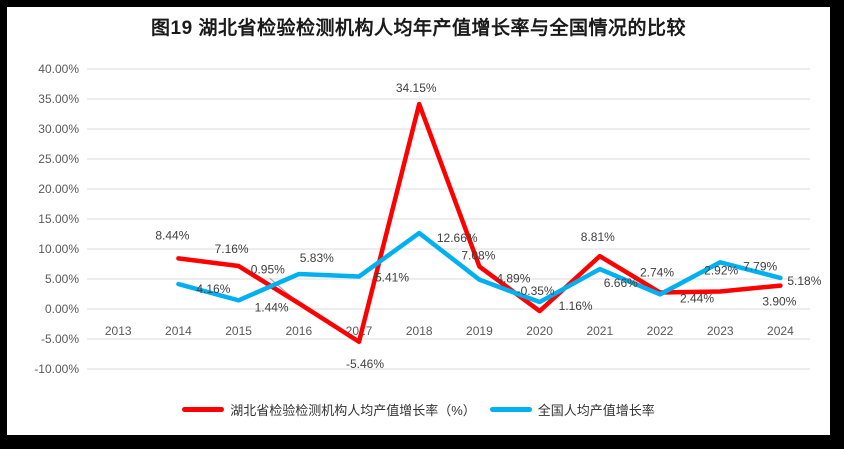 Image resolution: width=844 pixels, height=449 pixels. I want to click on x-axis-tick-label: 2014, so click(178, 331).